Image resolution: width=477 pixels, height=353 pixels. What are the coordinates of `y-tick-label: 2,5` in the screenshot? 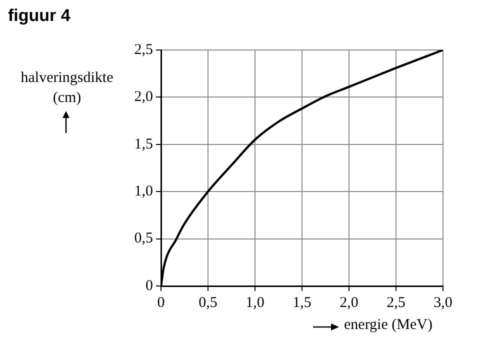 It's located at (143, 50).